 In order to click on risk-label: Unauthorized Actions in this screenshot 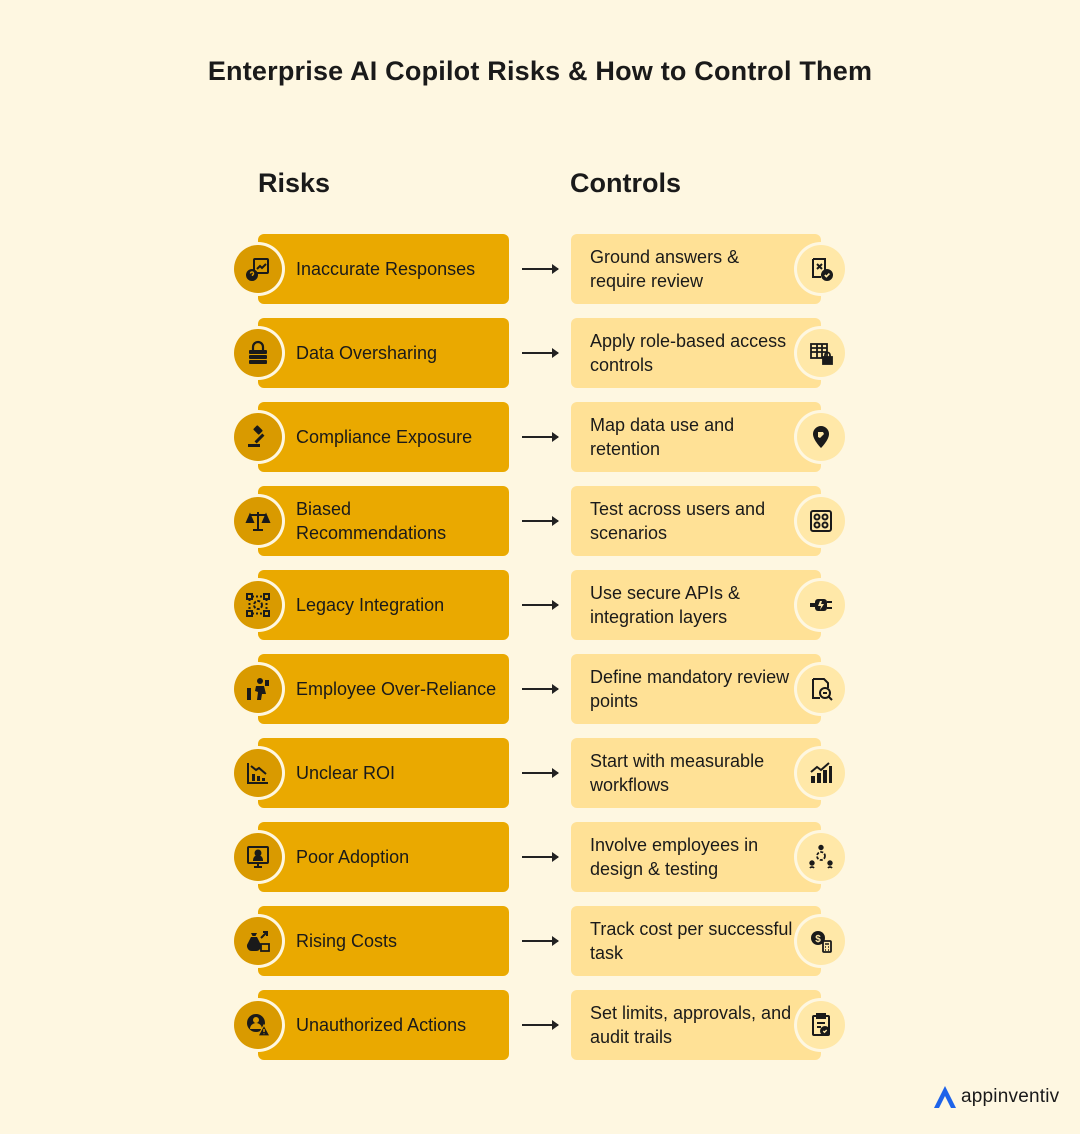, I will do `click(381, 1025)`.